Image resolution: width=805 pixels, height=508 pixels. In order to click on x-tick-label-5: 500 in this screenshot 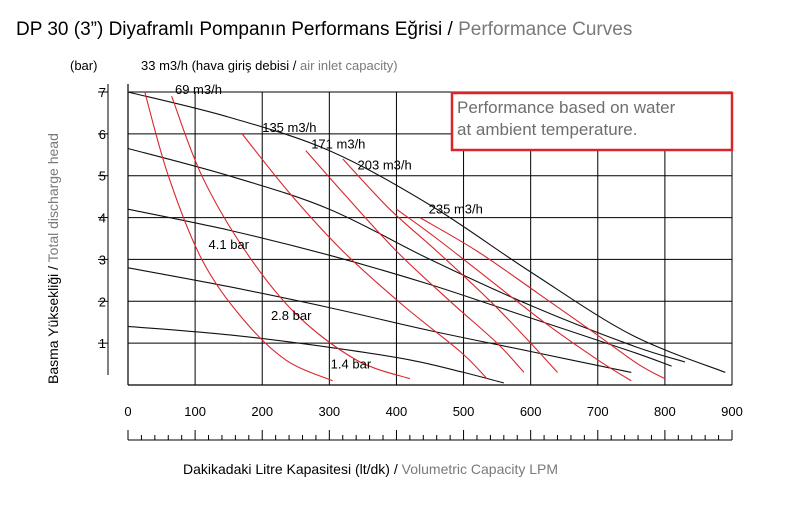, I will do `click(464, 411)`.